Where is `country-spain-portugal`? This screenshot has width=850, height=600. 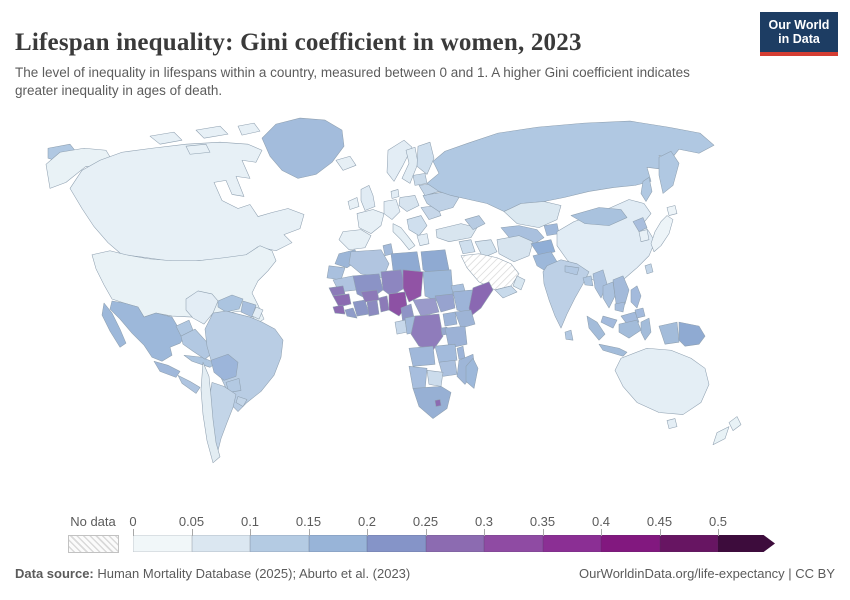 country-spain-portugal is located at coordinates (355, 240).